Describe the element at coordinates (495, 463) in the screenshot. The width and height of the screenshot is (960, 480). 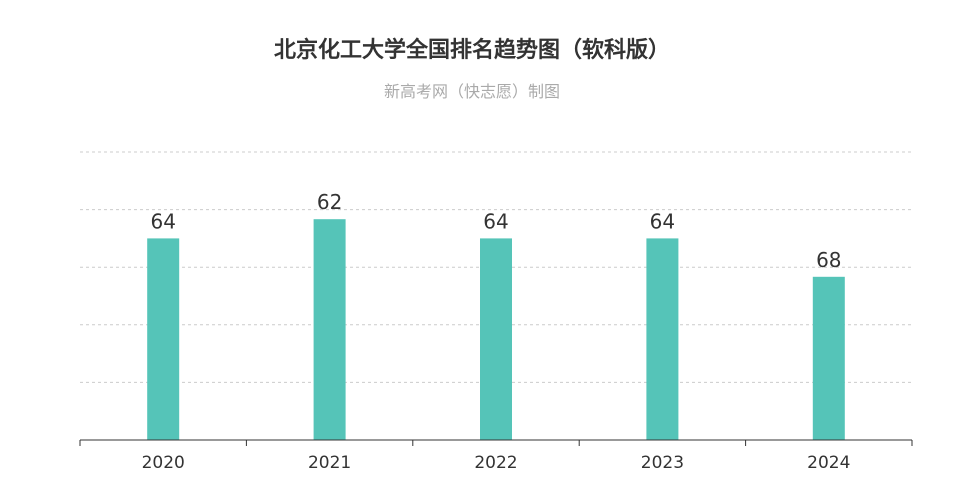
I see `x-tick-label-2022: 2022` at that location.